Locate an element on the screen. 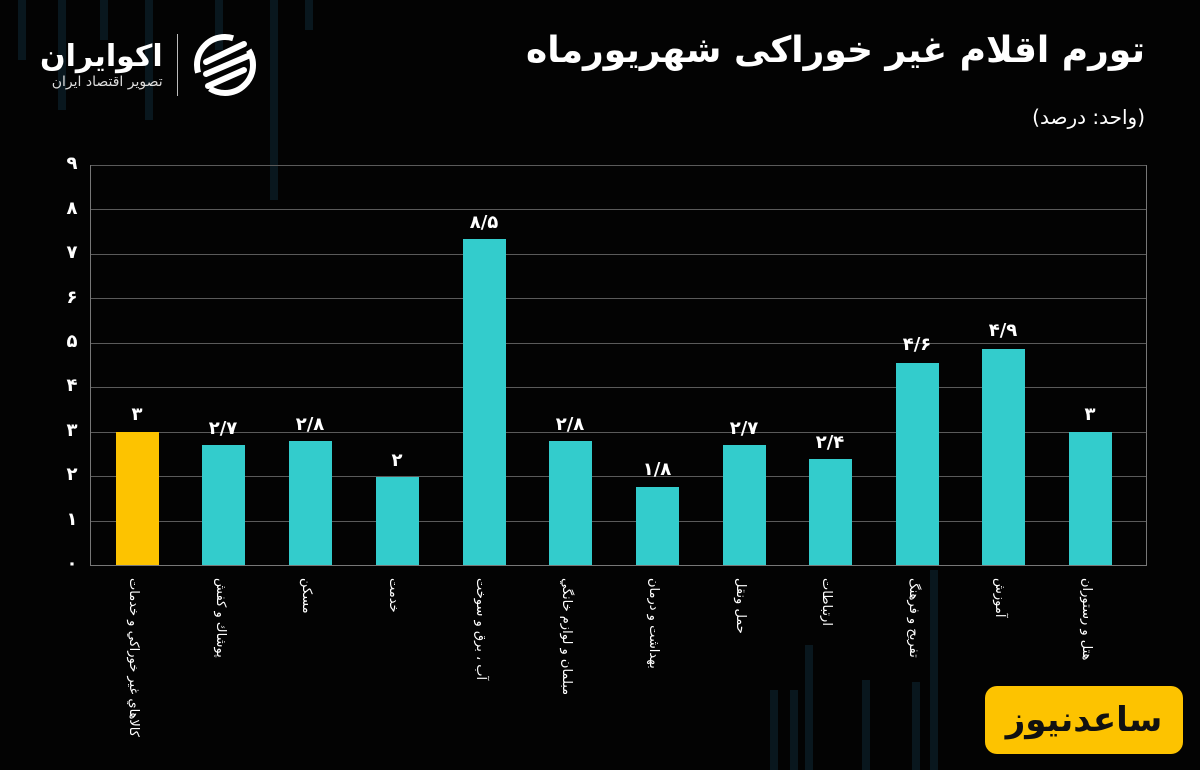  y-tick: ۰ is located at coordinates (72, 563).